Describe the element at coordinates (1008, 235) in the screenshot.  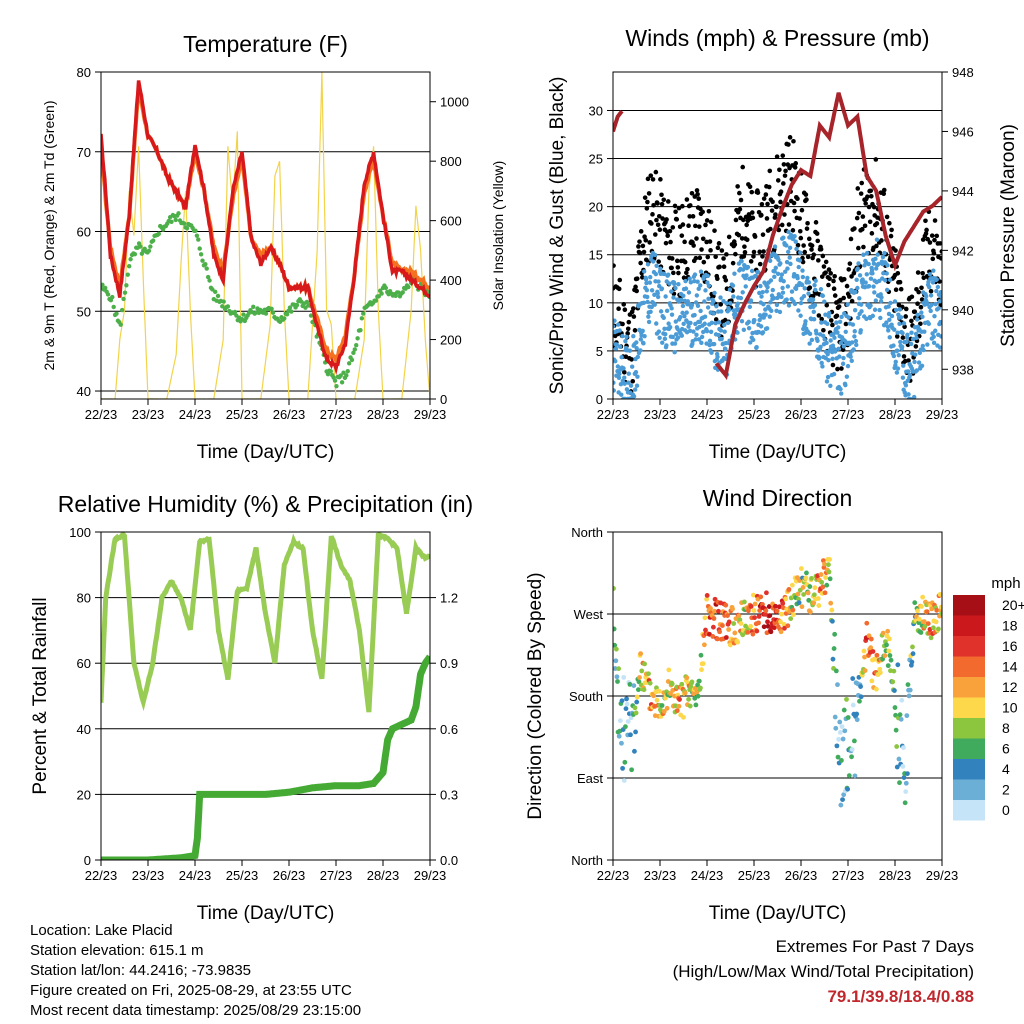
I see `y-axis-label-right: Station Pressure (Maroon)` at that location.